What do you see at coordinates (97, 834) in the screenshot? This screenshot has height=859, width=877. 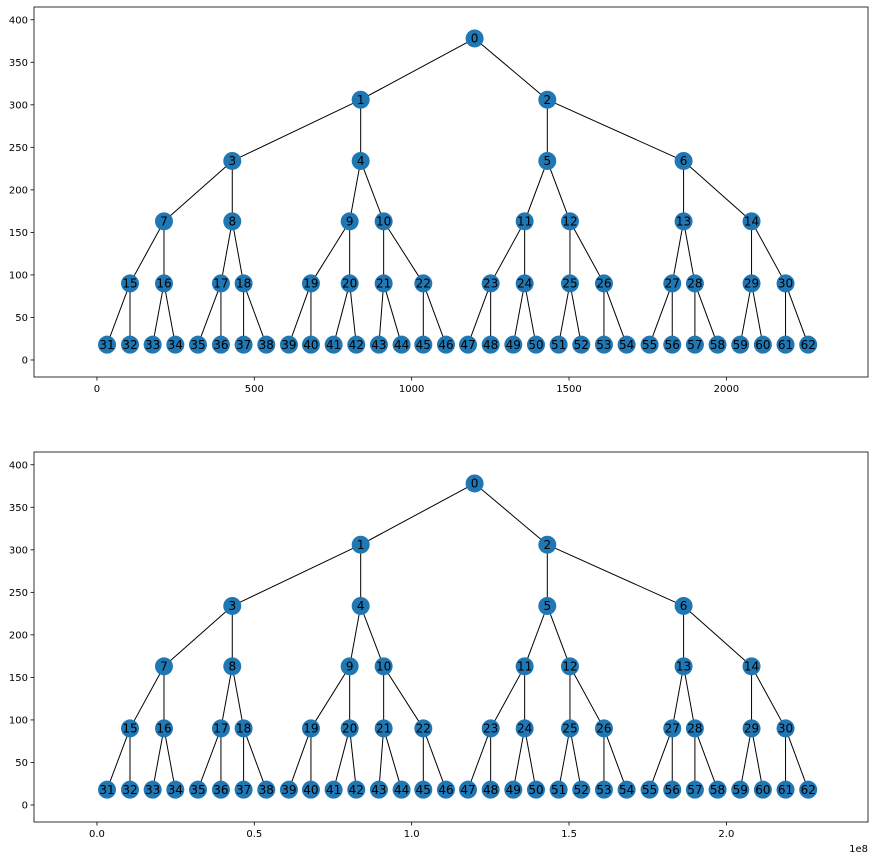 I see `x-tick-label: 0.0` at bounding box center [97, 834].